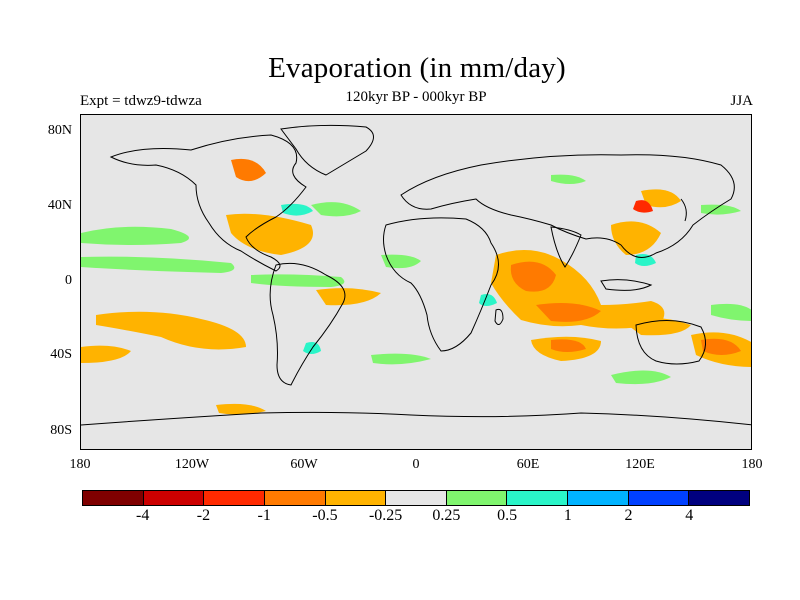 The height and width of the screenshot is (600, 800). What do you see at coordinates (264, 515) in the screenshot?
I see `colorbar-label: -1` at bounding box center [264, 515].